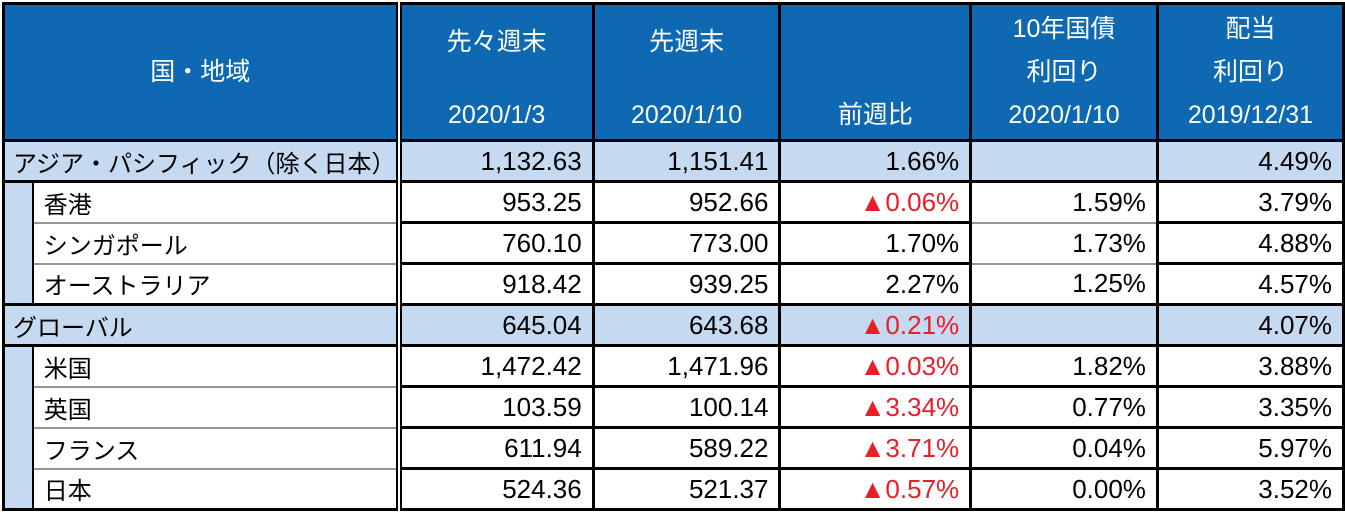 This screenshot has height=524, width=1345. I want to click on sub-row-japan: 日本 524.36 521.37 ▲0.57% 0.00% 3.52%, so click(673, 488).